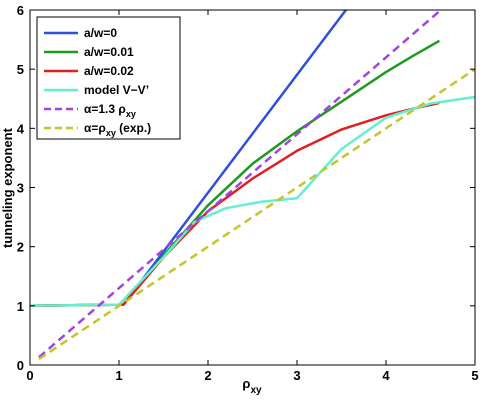  I want to click on x-tick-label-1: 1, so click(118, 375).